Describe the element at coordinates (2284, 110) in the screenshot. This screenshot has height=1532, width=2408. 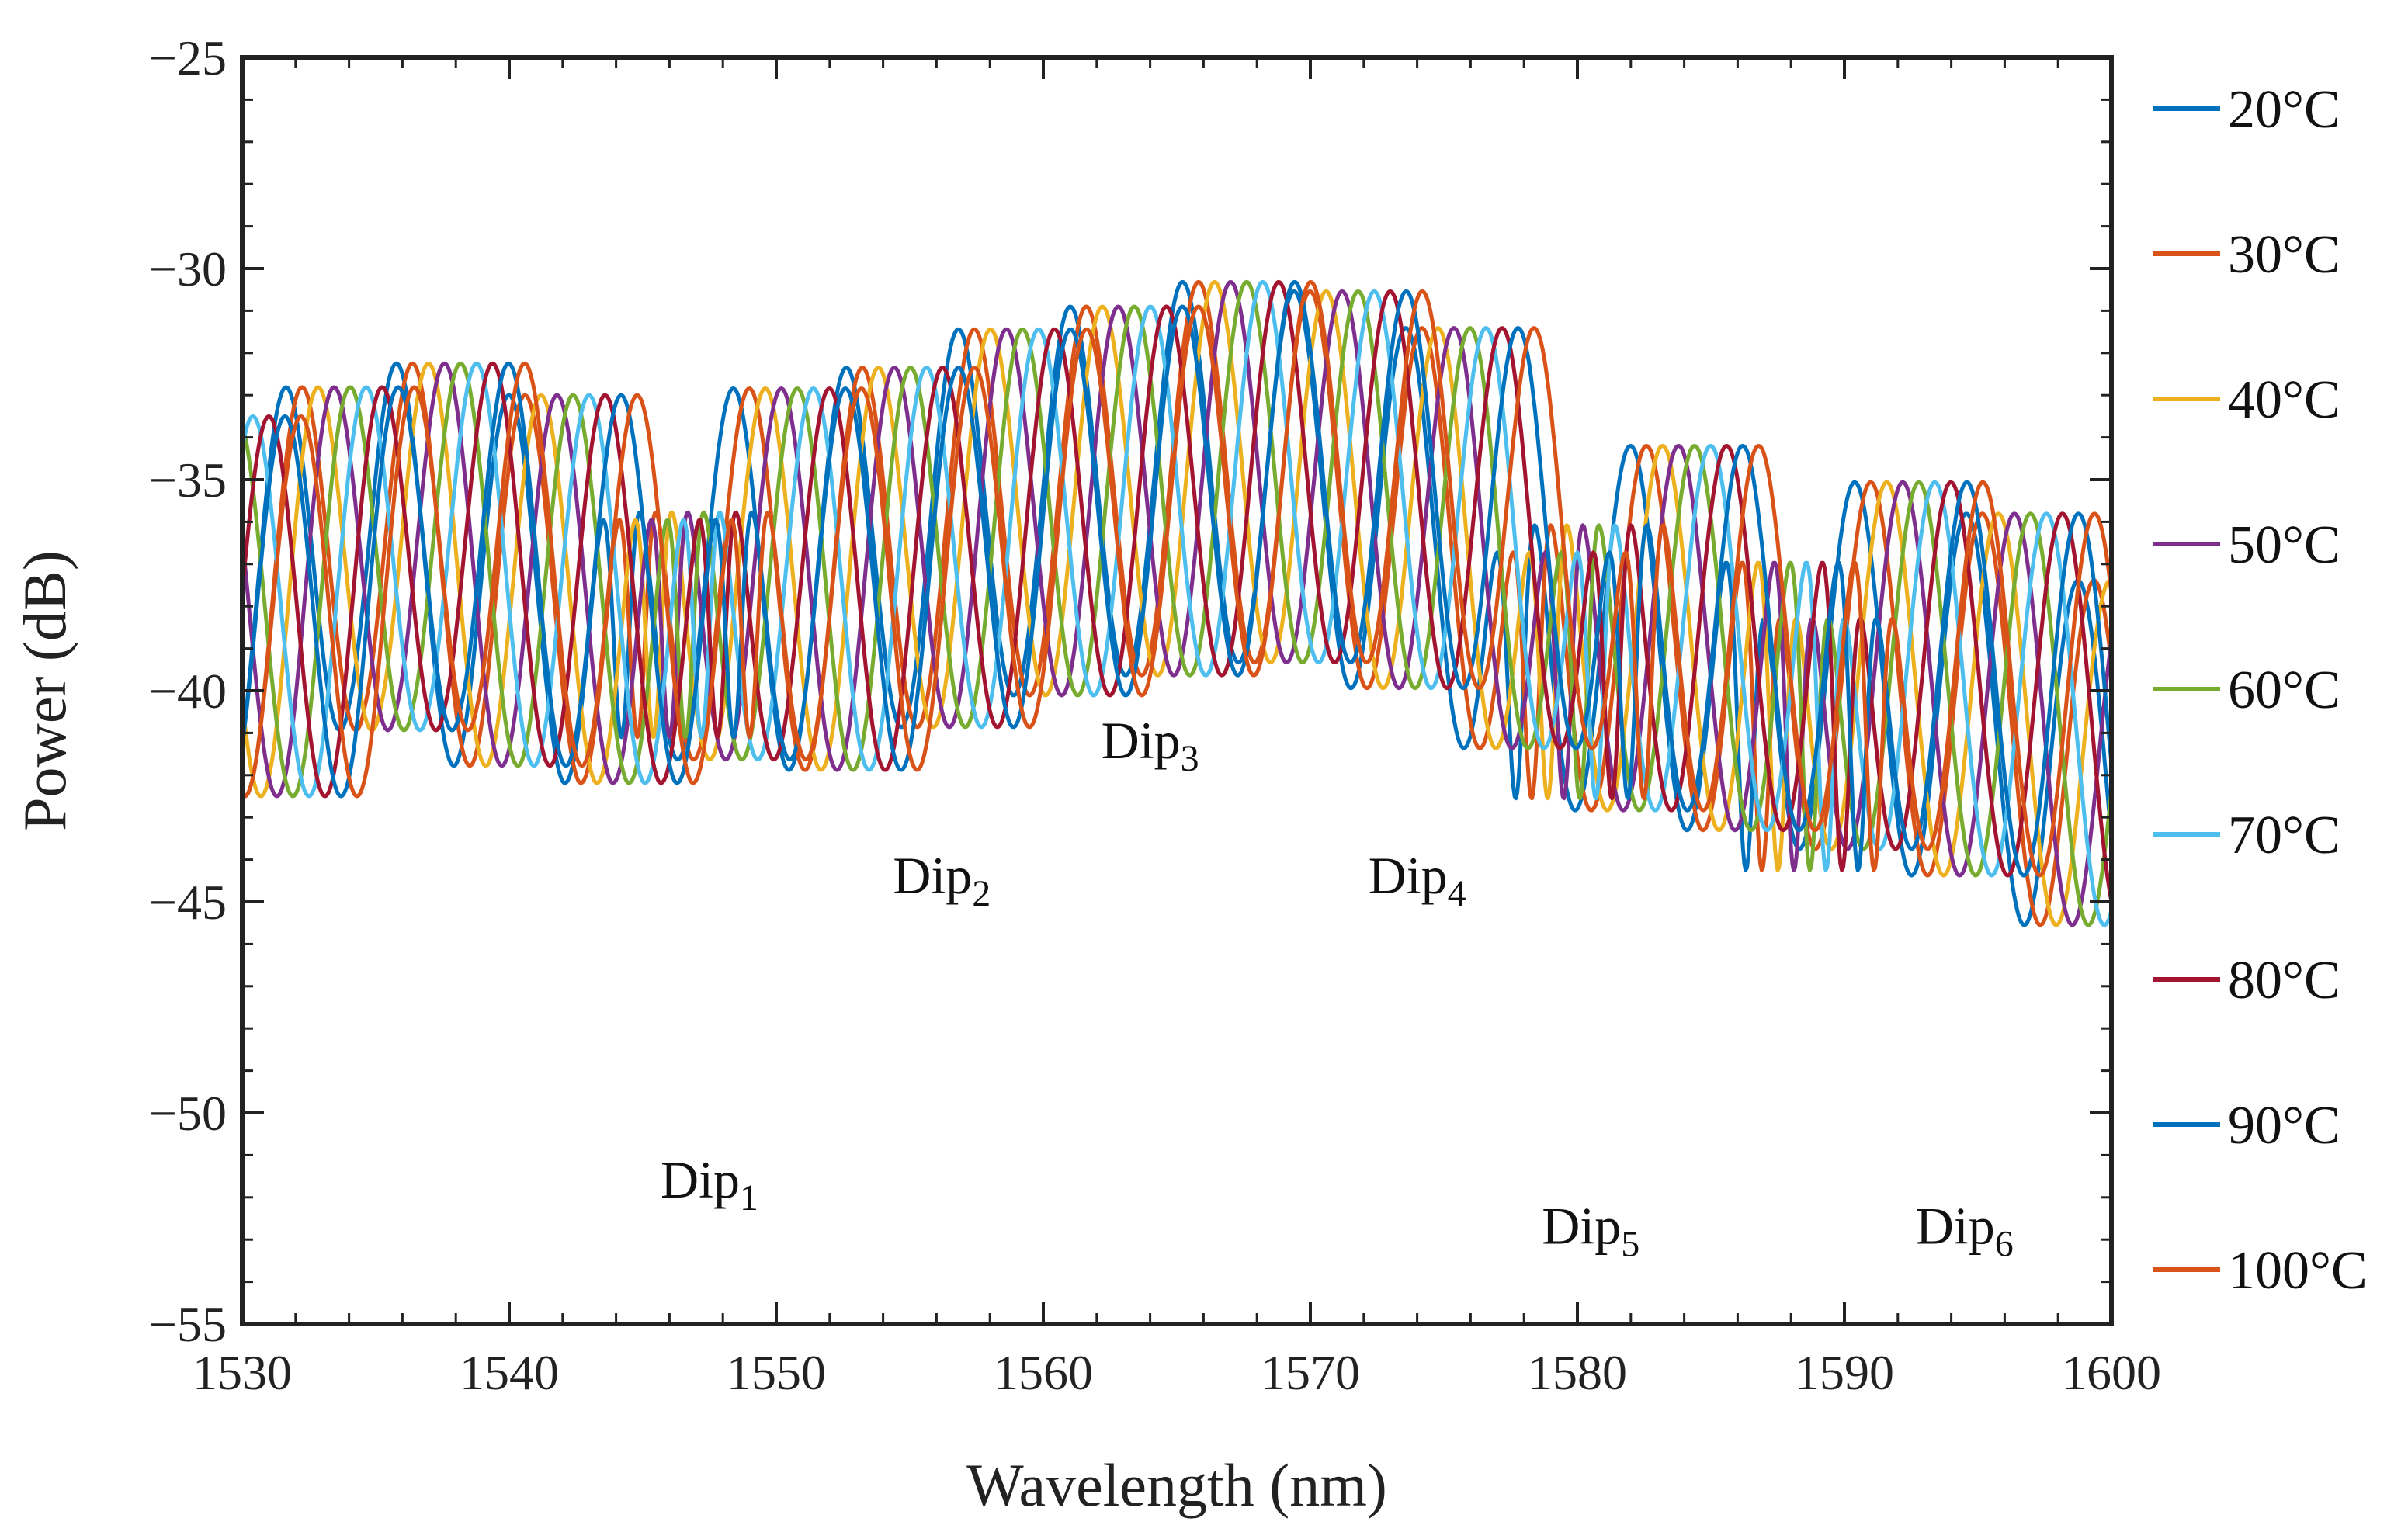
I see `legend-label: 20°C` at that location.